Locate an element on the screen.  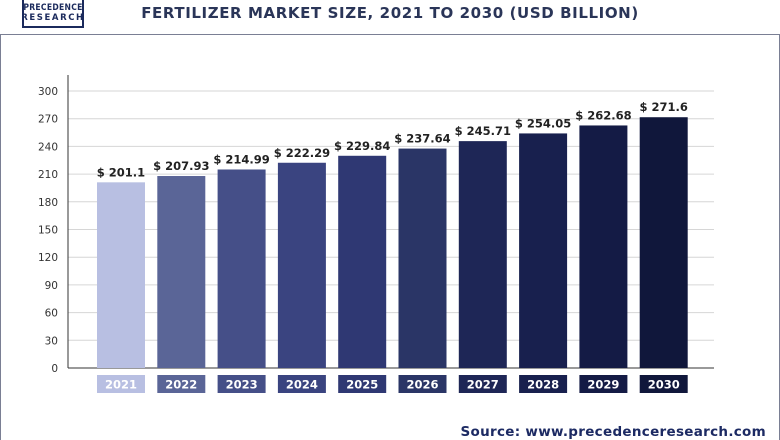
category-label: 2029 is located at coordinates (603, 385).